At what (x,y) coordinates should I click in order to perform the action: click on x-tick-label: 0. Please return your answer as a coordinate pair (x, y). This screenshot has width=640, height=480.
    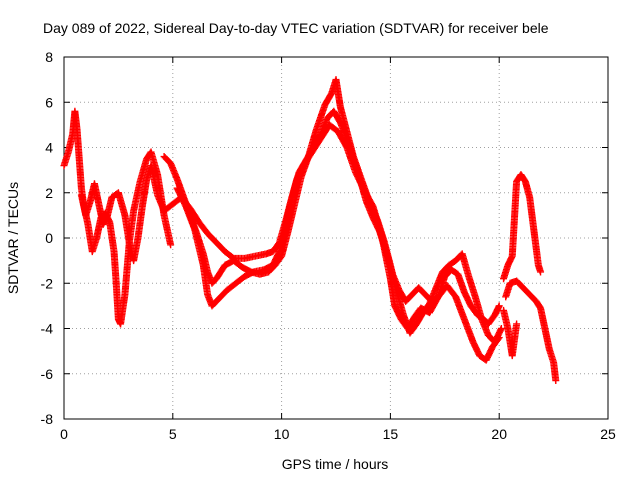
    Looking at the image, I should click on (64, 434).